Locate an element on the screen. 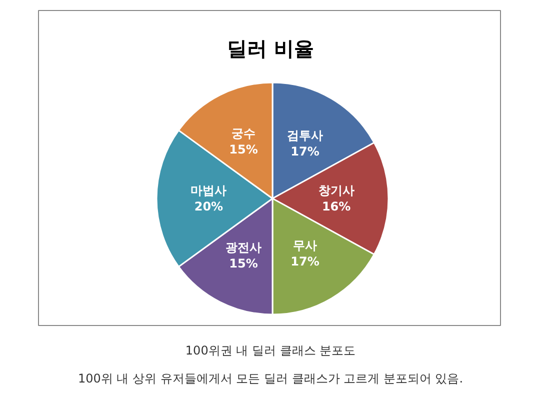 The image size is (540, 400). slice-label: 검투사 is located at coordinates (304, 135).